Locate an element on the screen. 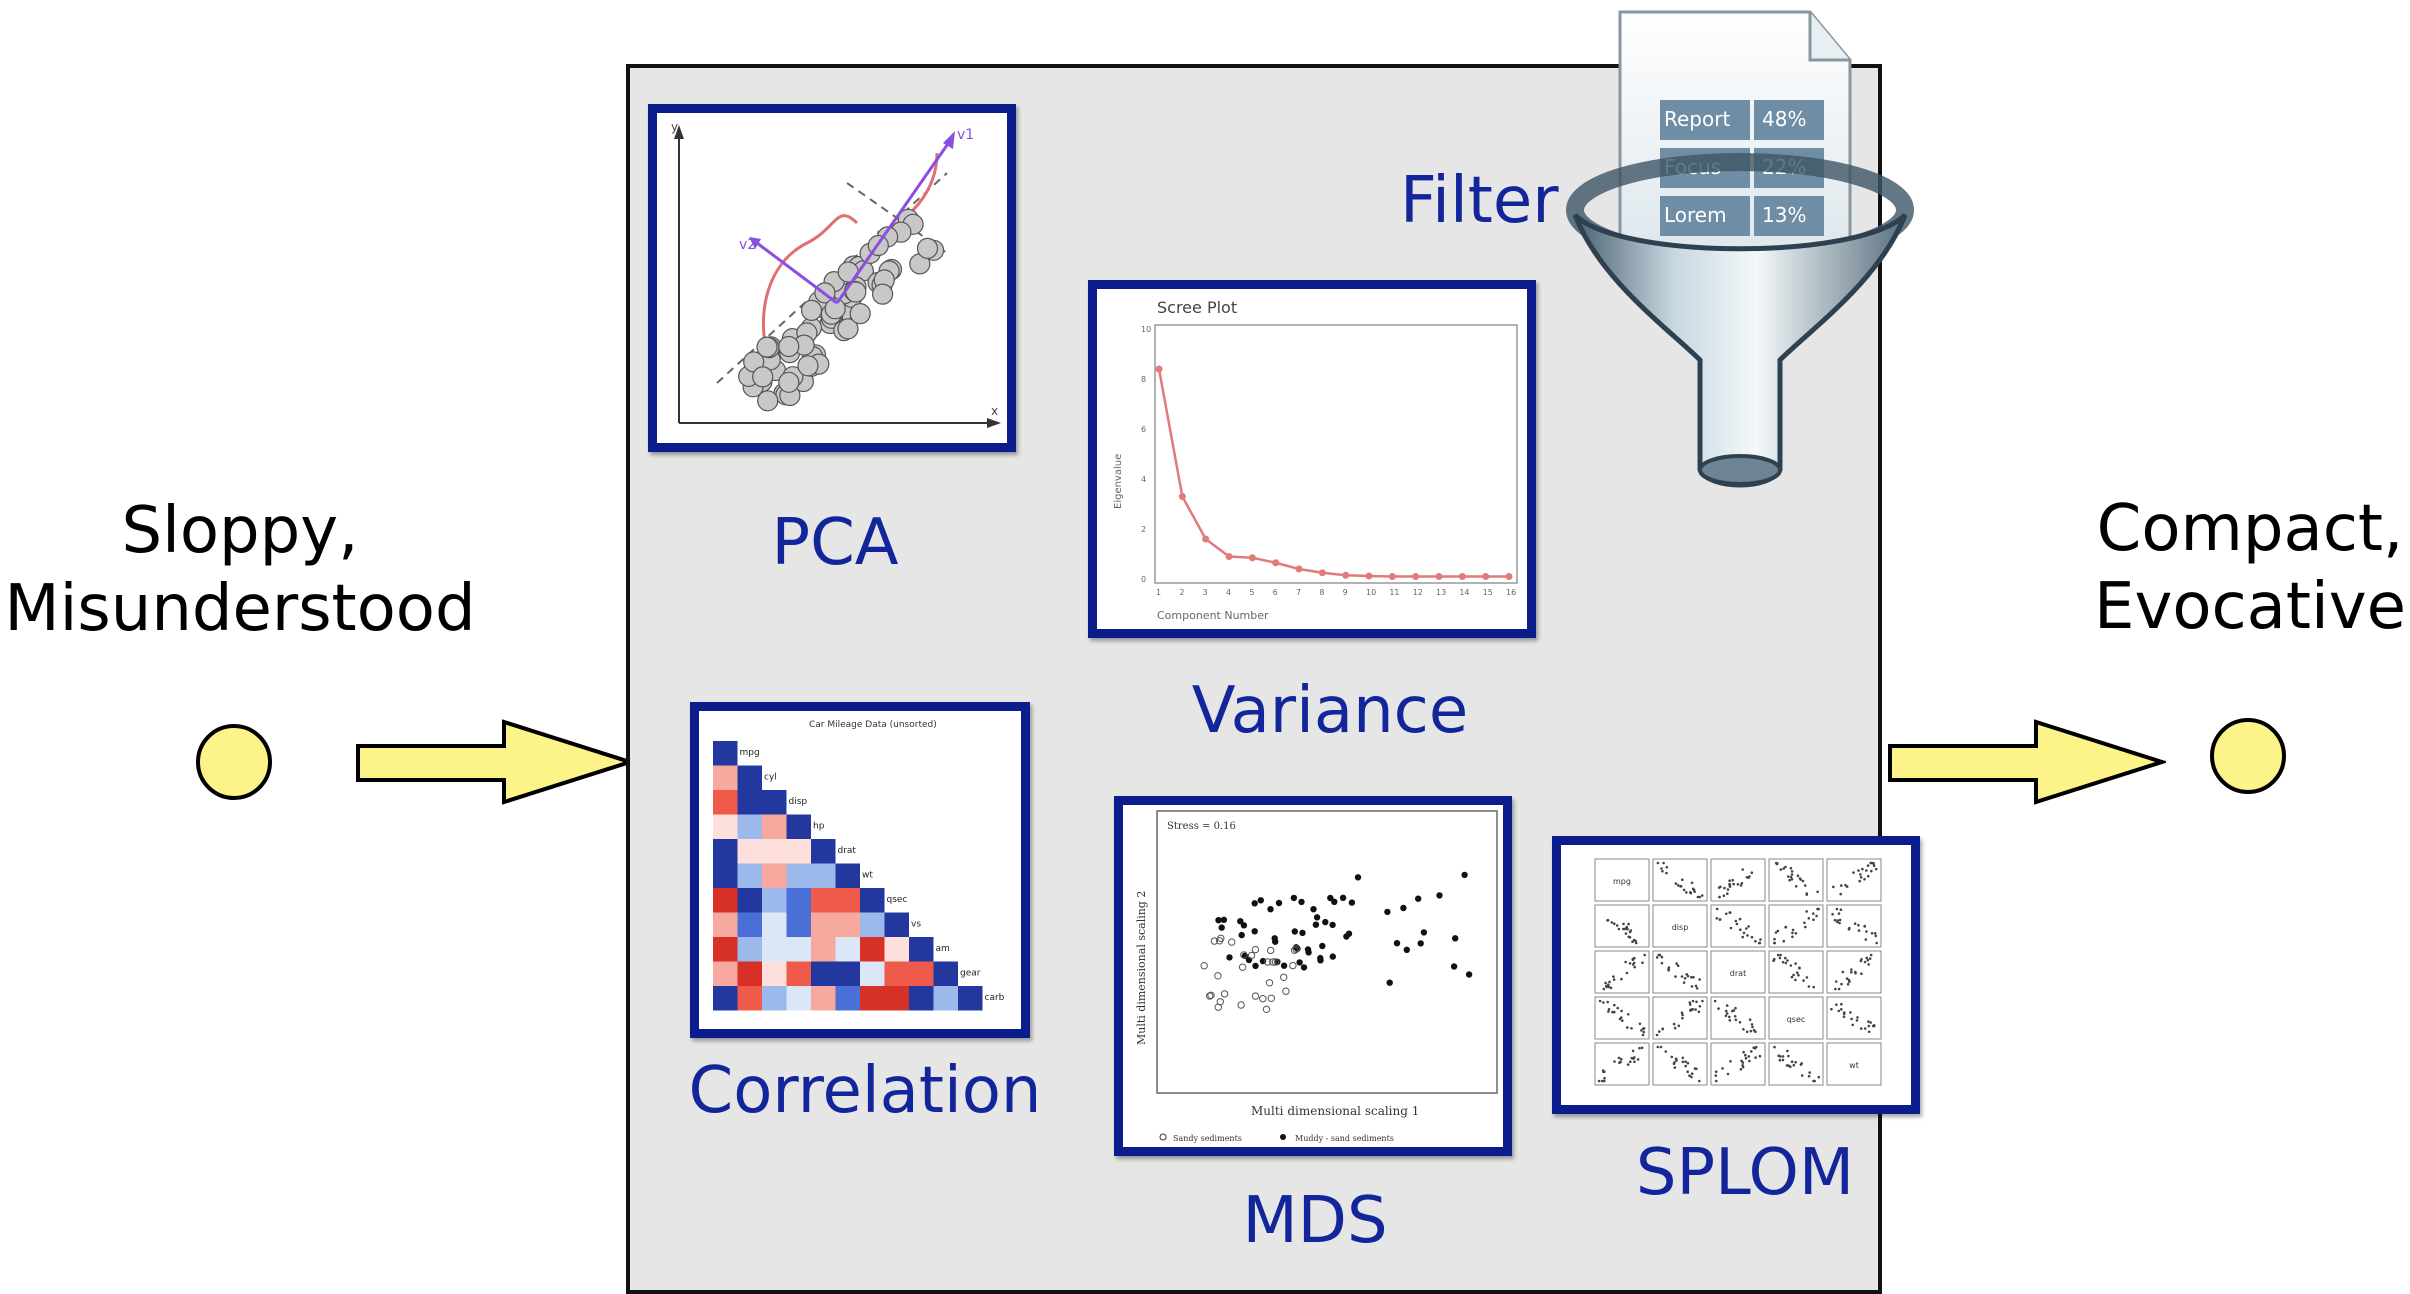 The width and height of the screenshot is (2410, 1294). funnel-table-value: 48% is located at coordinates (1784, 119).